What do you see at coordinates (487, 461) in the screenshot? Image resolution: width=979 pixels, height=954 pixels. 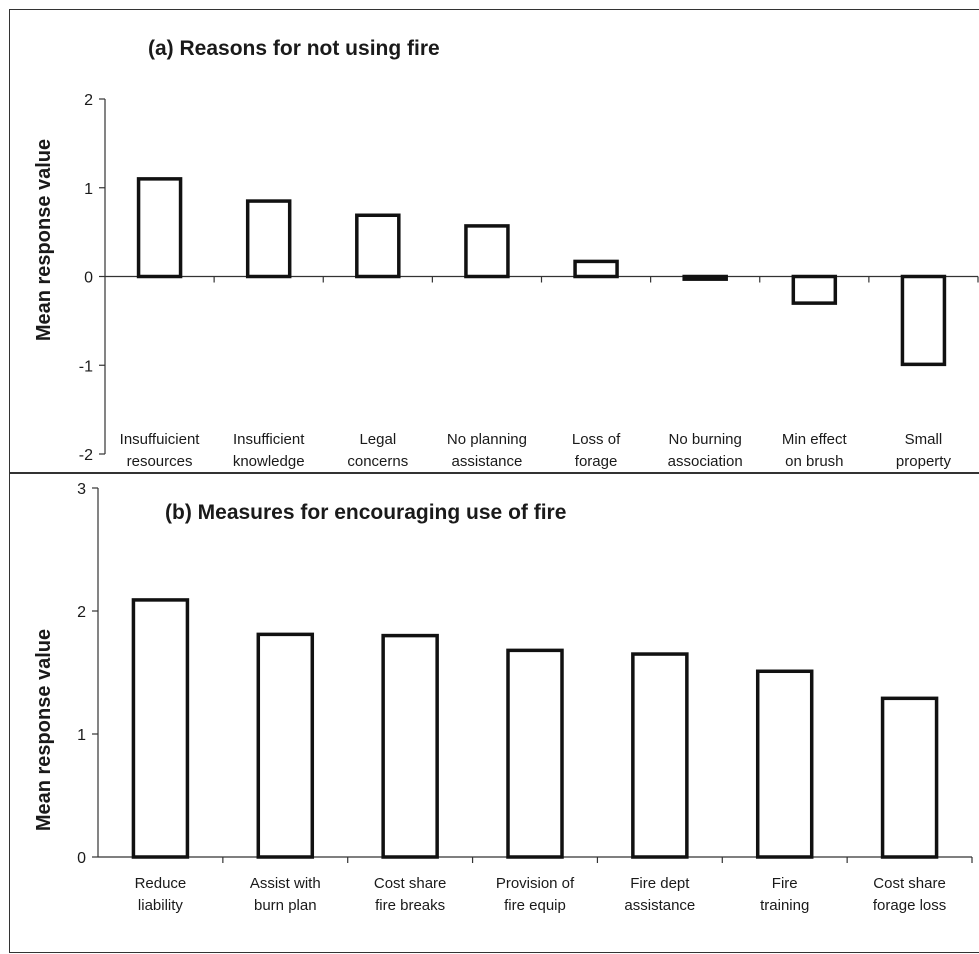 I see `chart-a-category-label: assistance` at bounding box center [487, 461].